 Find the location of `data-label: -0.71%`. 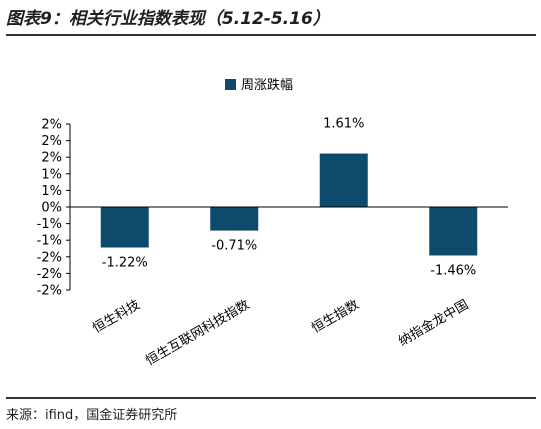

data-label: -0.71% is located at coordinates (234, 246).